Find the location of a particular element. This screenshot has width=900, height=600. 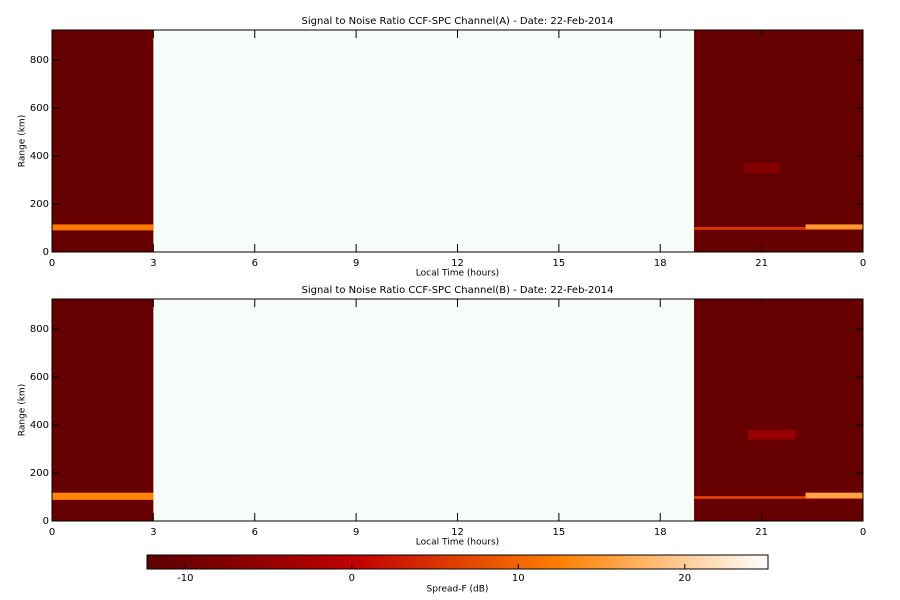

colorbar-tick-label: 0 is located at coordinates (352, 578).